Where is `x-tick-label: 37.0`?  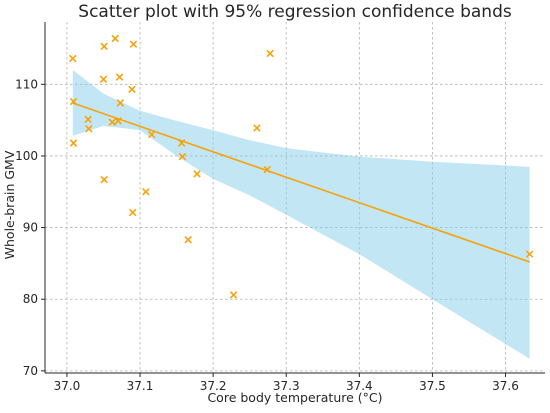 x-tick-label: 37.0 is located at coordinates (67, 386).